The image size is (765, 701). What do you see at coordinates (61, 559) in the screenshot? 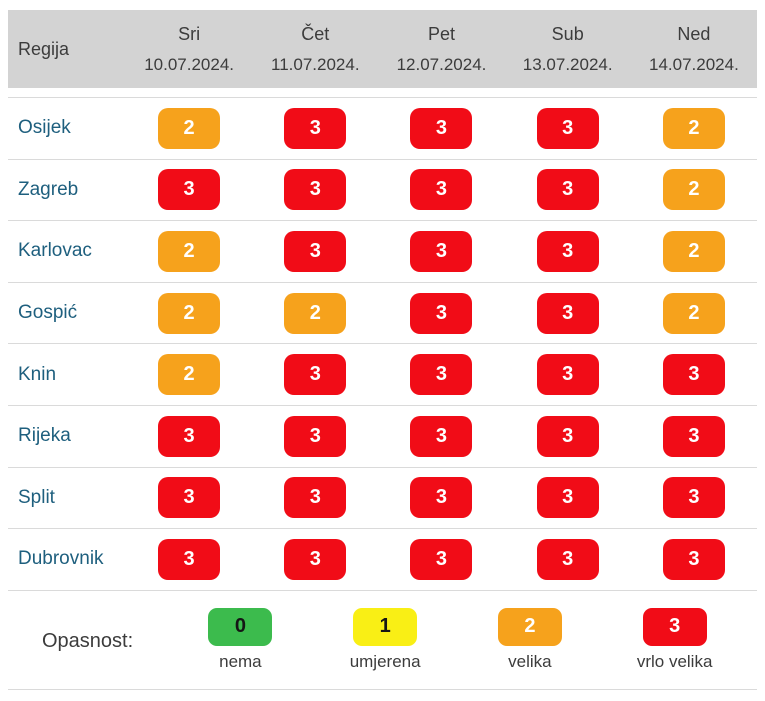
I see `region-link: Dubrovnik` at bounding box center [61, 559].